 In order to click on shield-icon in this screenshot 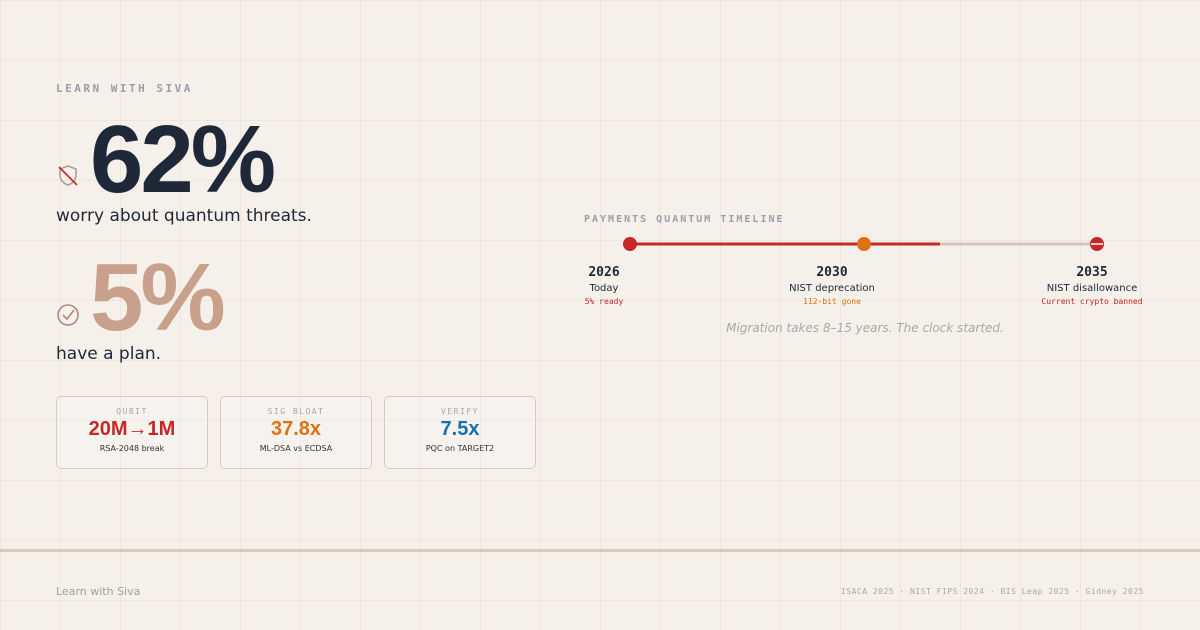, I will do `click(68, 175)`.